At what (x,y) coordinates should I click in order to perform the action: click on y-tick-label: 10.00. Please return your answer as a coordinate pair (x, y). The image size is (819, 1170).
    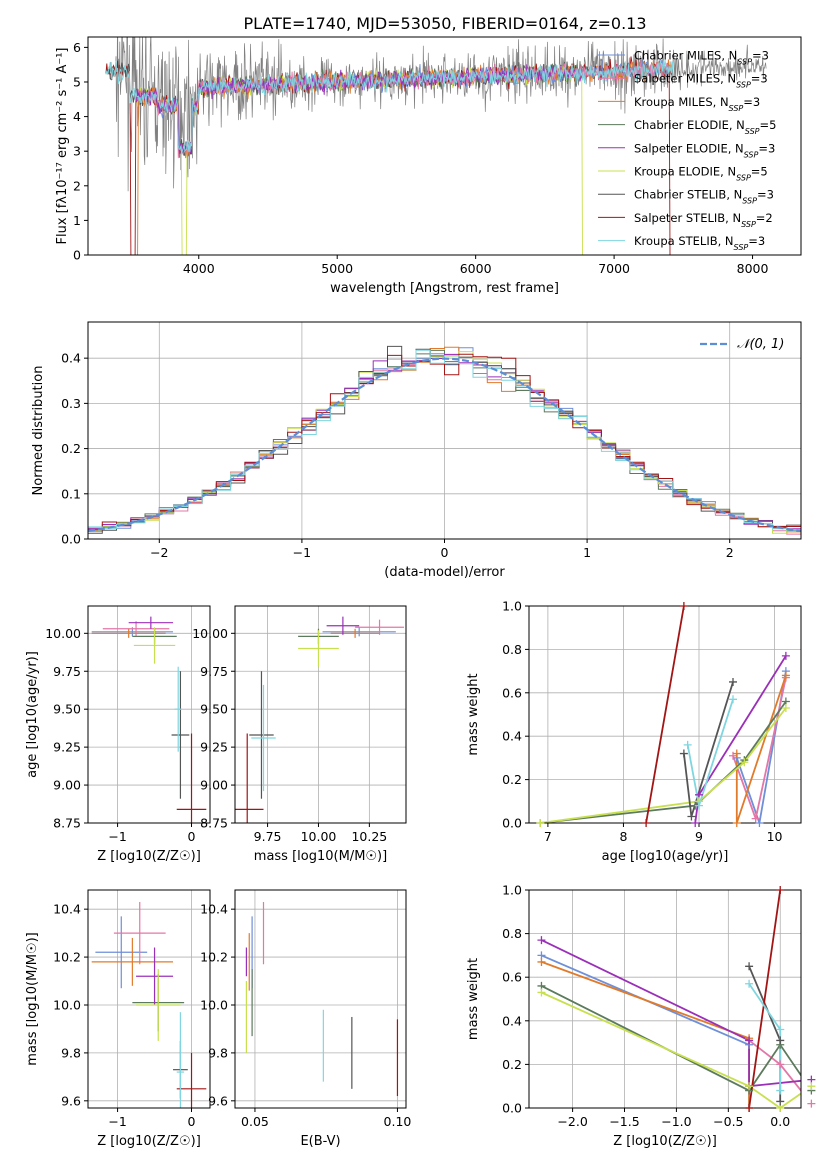
    Looking at the image, I should click on (63, 633).